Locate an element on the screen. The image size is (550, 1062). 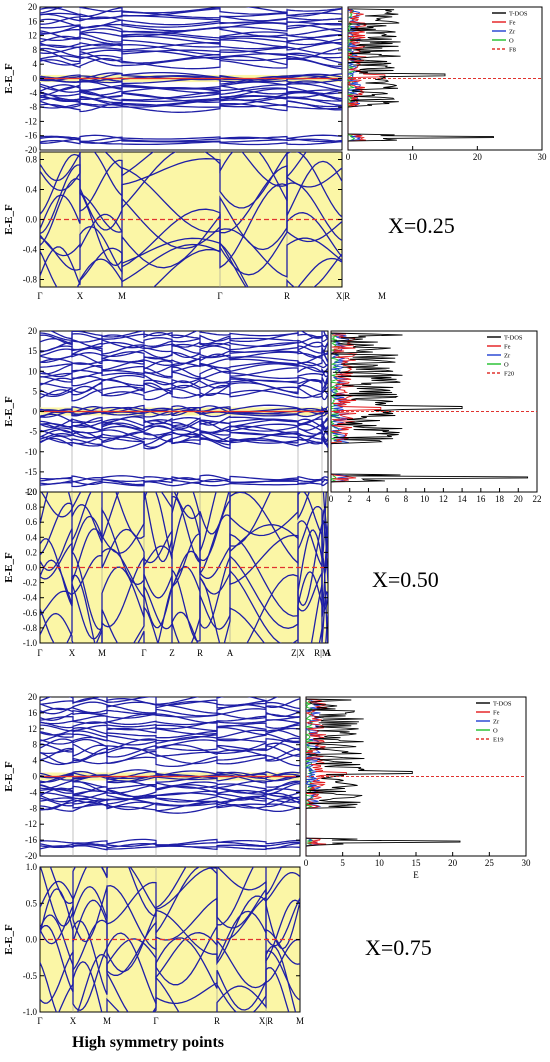
x0-dos-xtick-label: 10 is located at coordinates (413, 157).